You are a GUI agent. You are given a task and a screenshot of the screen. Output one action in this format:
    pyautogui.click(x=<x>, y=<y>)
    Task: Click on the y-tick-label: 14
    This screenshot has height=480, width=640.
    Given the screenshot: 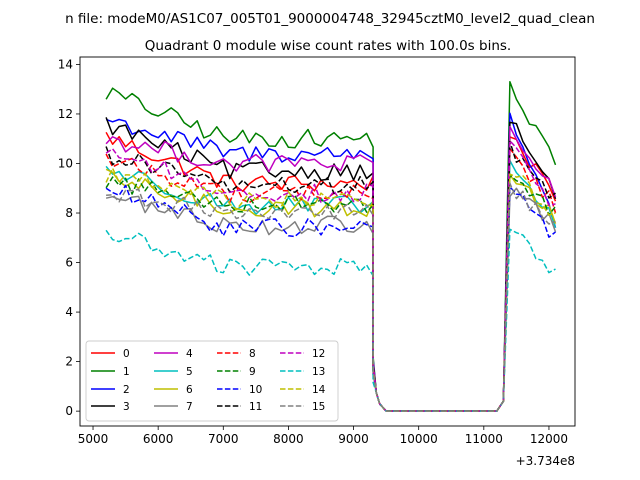 What is the action you would take?
    pyautogui.click(x=65, y=64)
    